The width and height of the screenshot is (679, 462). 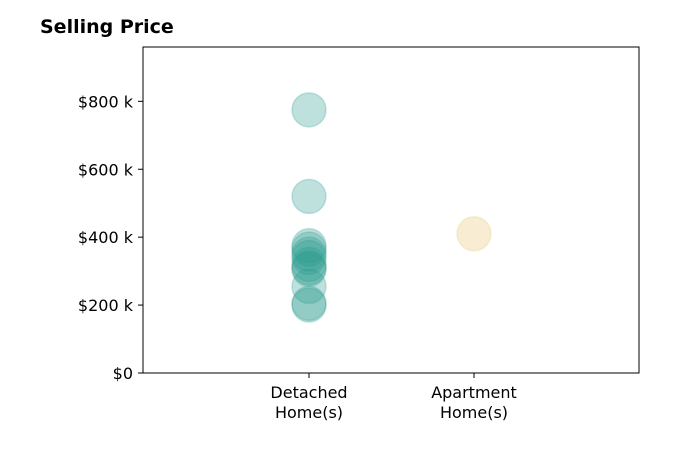 What do you see at coordinates (474, 402) in the screenshot?
I see `x-tick-label: Apartment Home(s)` at bounding box center [474, 402].